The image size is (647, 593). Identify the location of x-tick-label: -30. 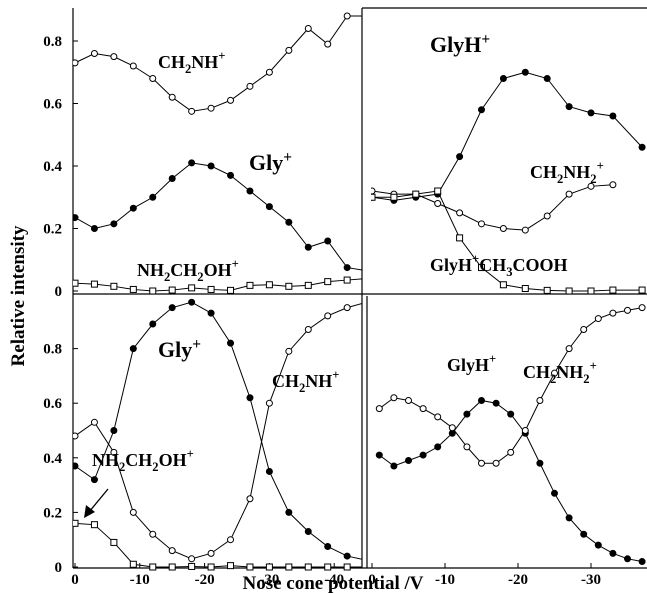
(269, 580).